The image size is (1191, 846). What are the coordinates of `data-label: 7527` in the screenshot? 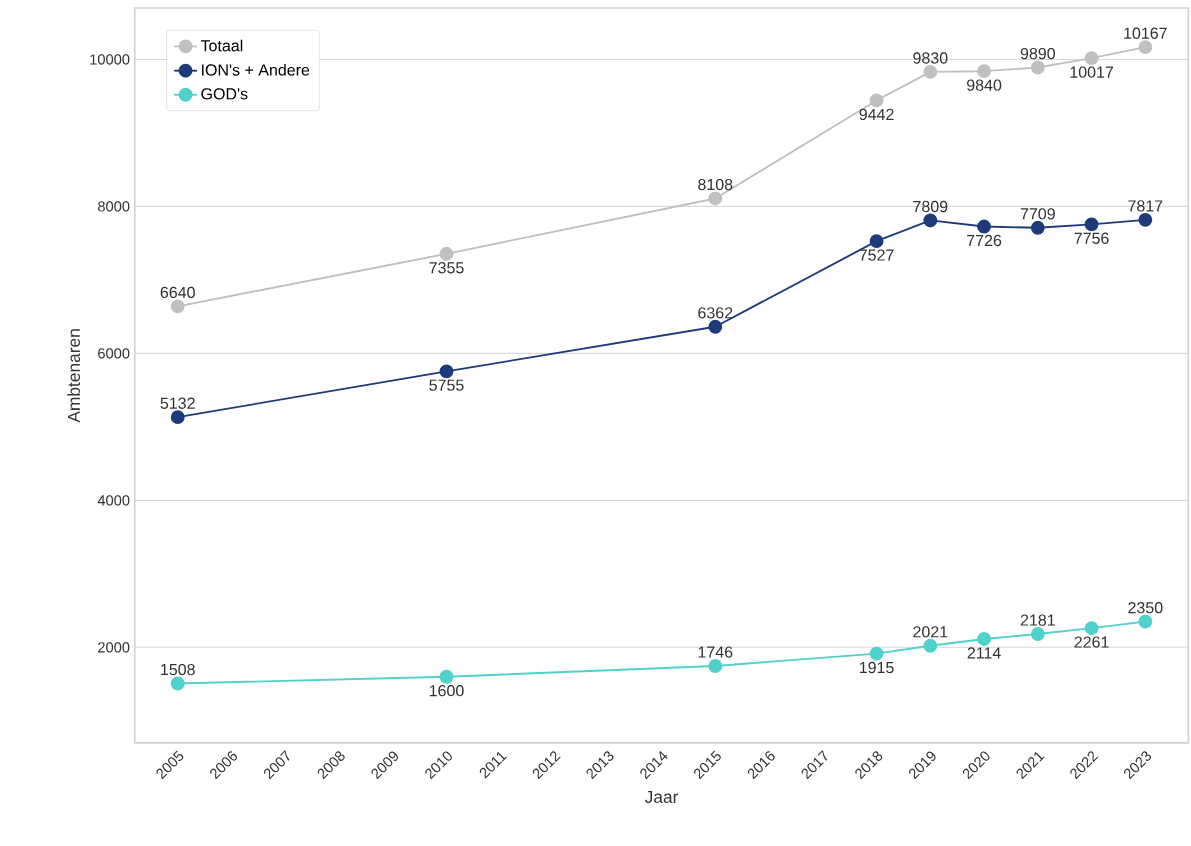 It's located at (876, 255).